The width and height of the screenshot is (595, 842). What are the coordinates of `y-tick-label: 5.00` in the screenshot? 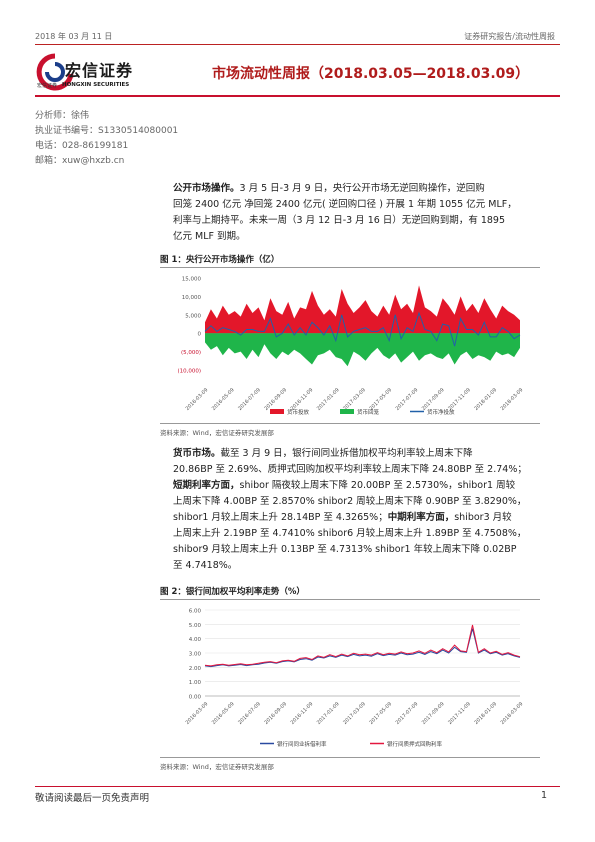 It's located at (195, 626).